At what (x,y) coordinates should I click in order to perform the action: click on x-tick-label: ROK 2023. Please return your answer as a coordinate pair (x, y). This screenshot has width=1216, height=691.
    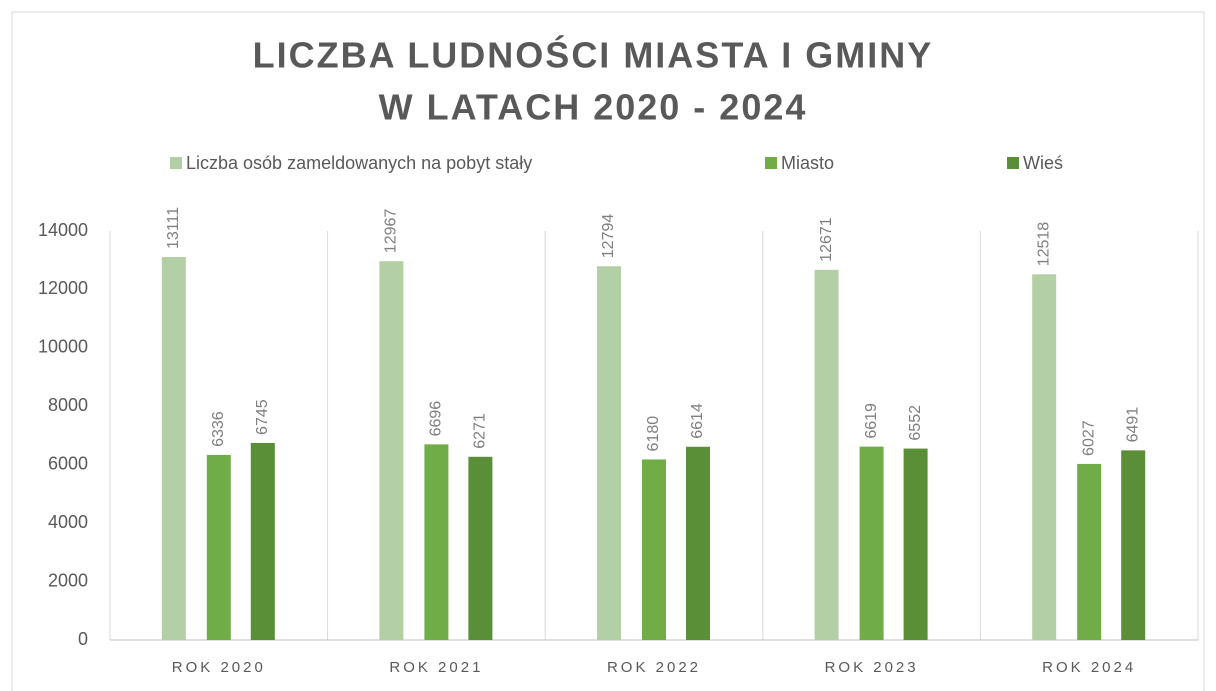
    Looking at the image, I should click on (872, 667).